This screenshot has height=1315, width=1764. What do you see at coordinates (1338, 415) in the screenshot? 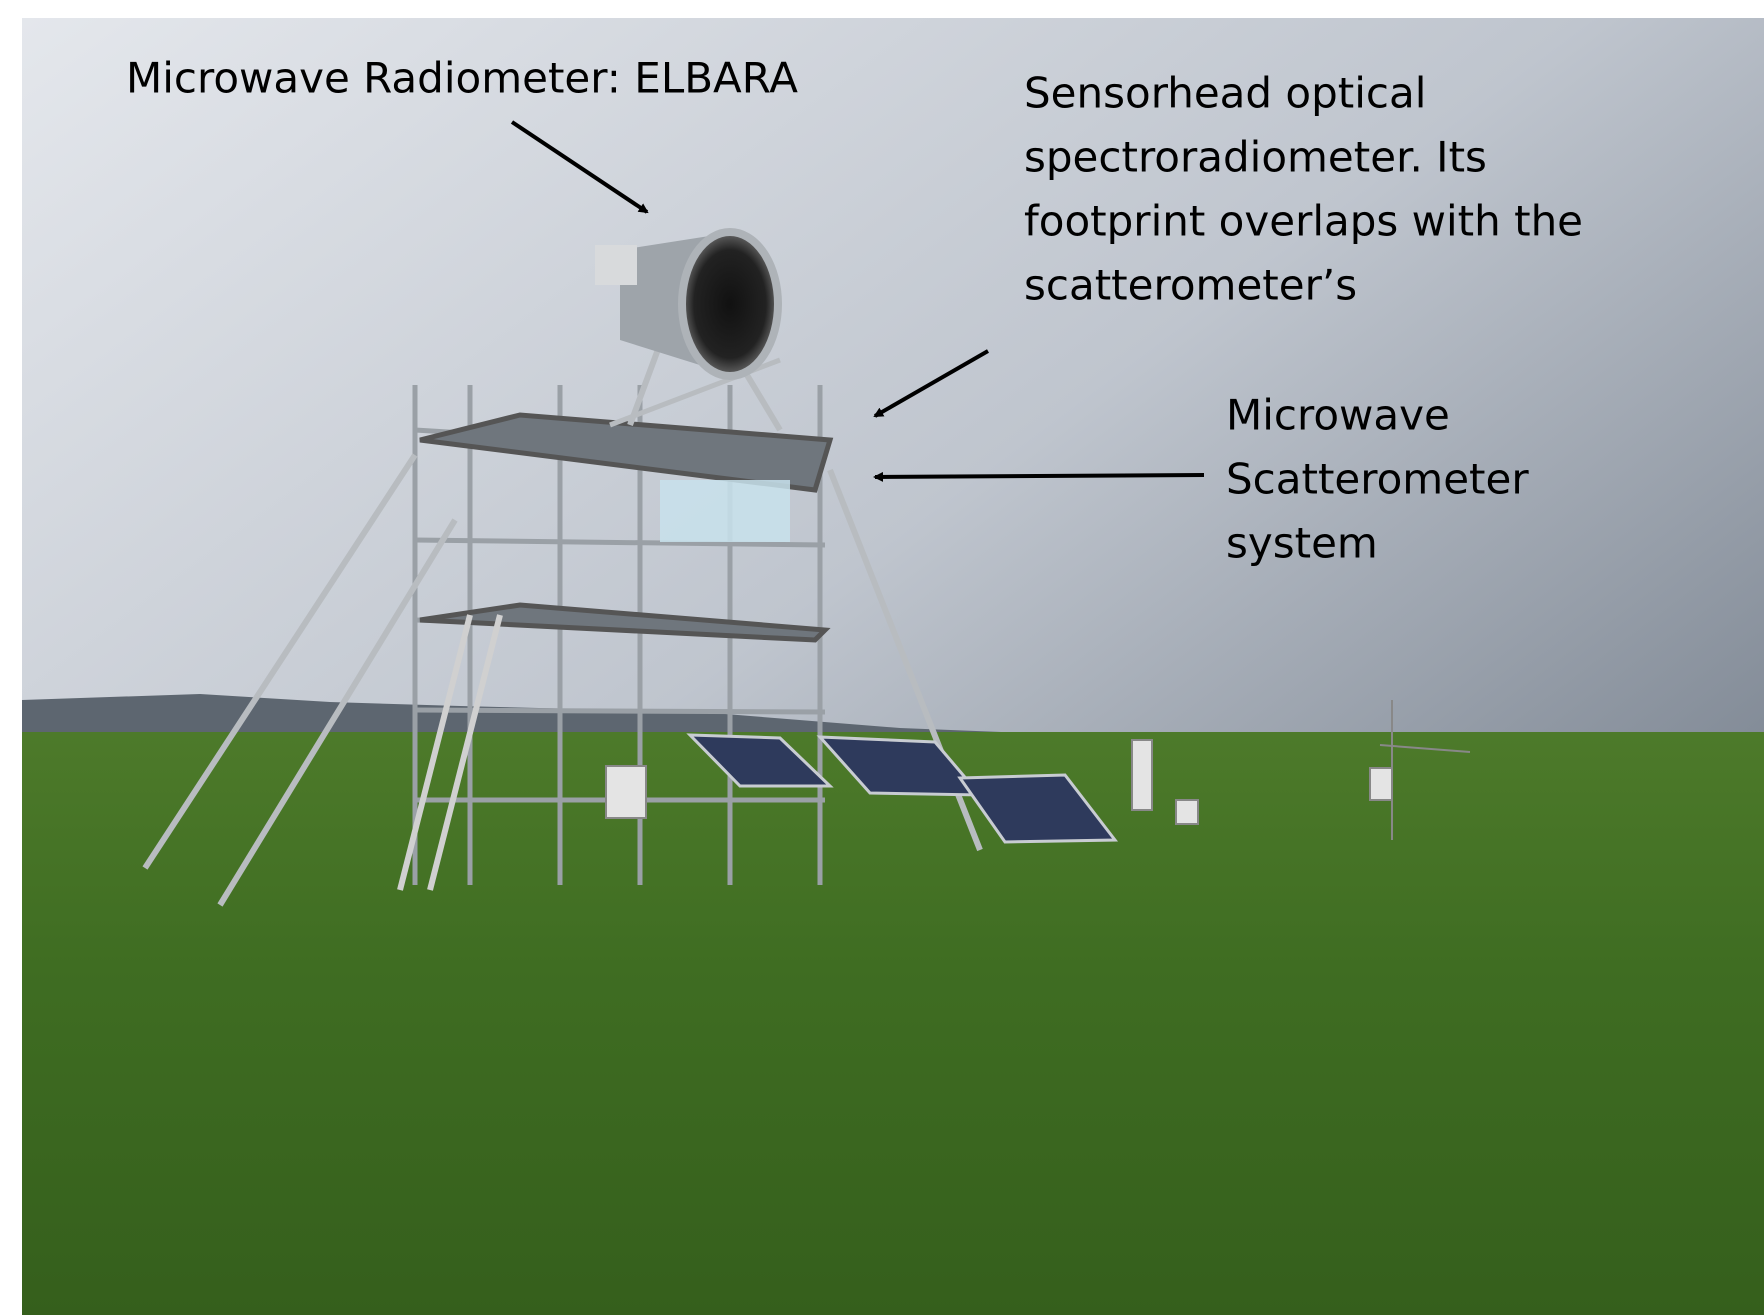
I see `annotation-line: Microwave` at bounding box center [1338, 415].